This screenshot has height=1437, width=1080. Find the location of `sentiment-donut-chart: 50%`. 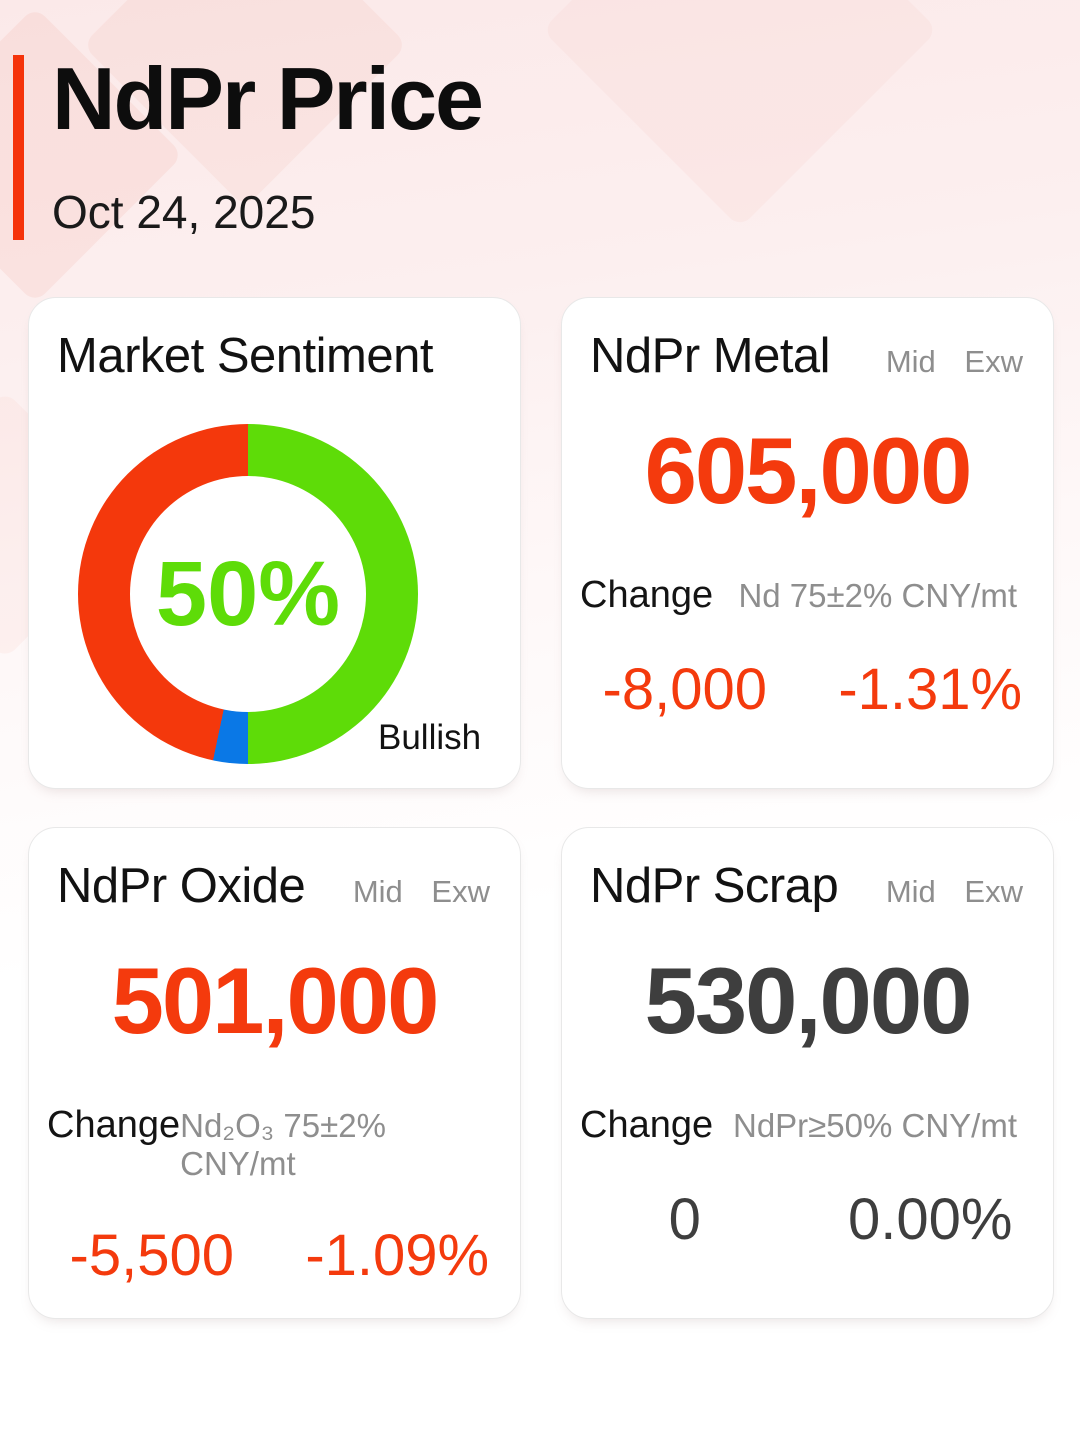

sentiment-donut-chart: 50% is located at coordinates (248, 594).